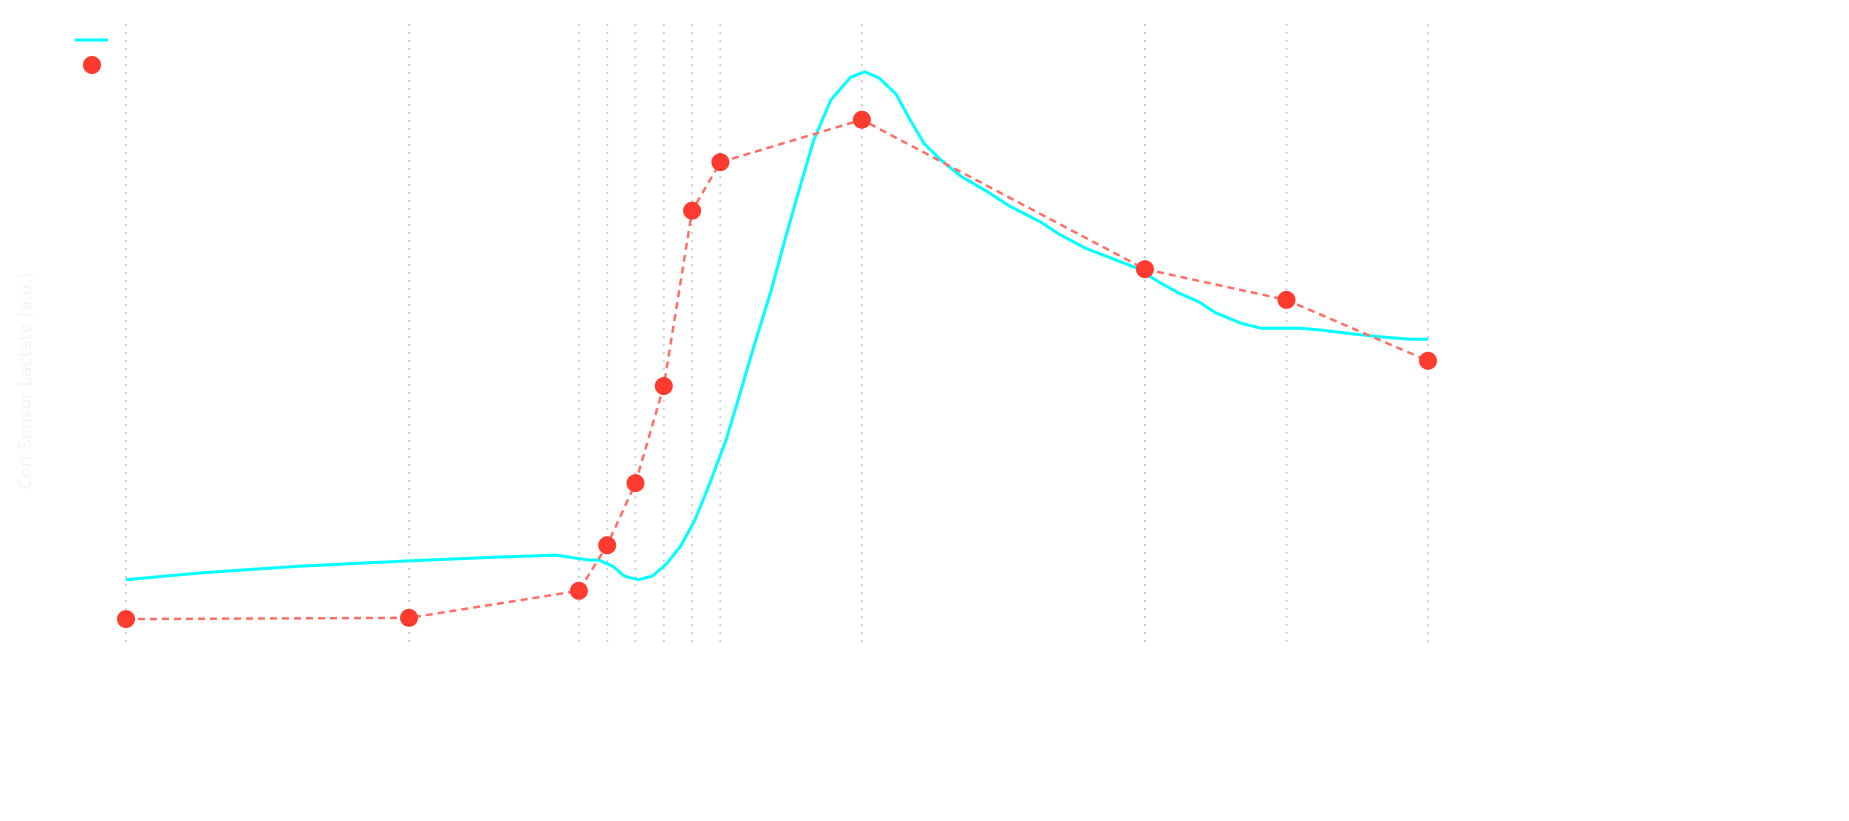 The width and height of the screenshot is (1849, 821). I want to click on legend-marker-swatch, so click(92, 65).